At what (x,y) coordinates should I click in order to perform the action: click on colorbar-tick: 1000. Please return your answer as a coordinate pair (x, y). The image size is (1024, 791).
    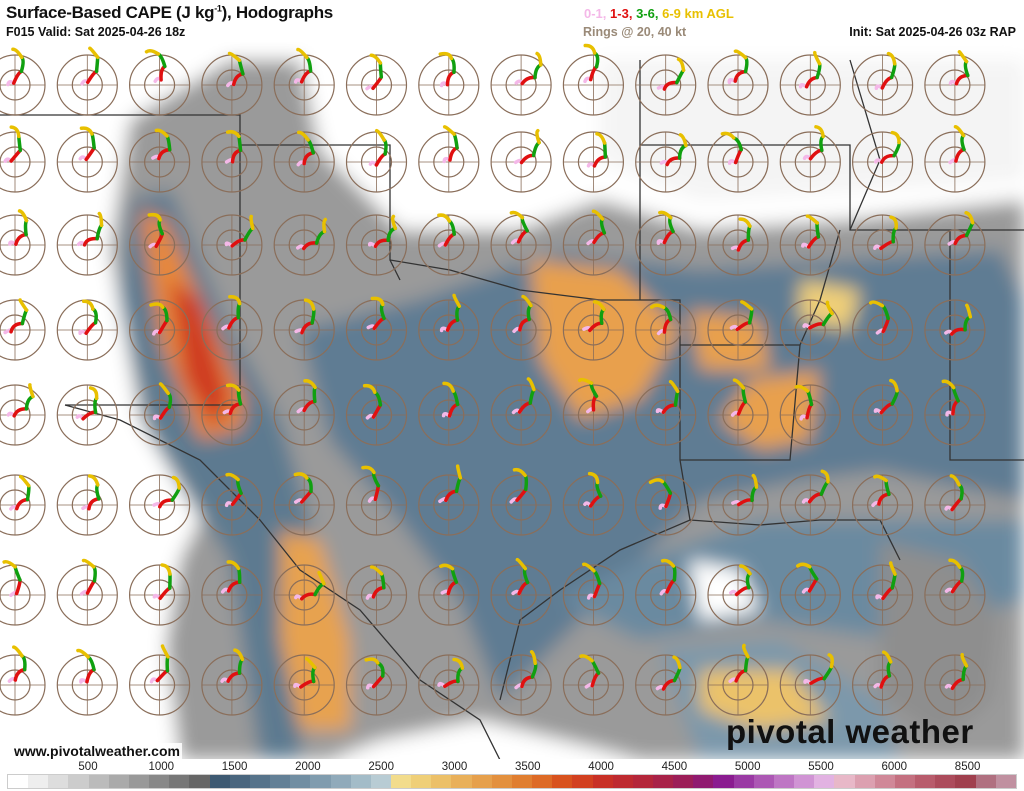
    Looking at the image, I should click on (161, 767).